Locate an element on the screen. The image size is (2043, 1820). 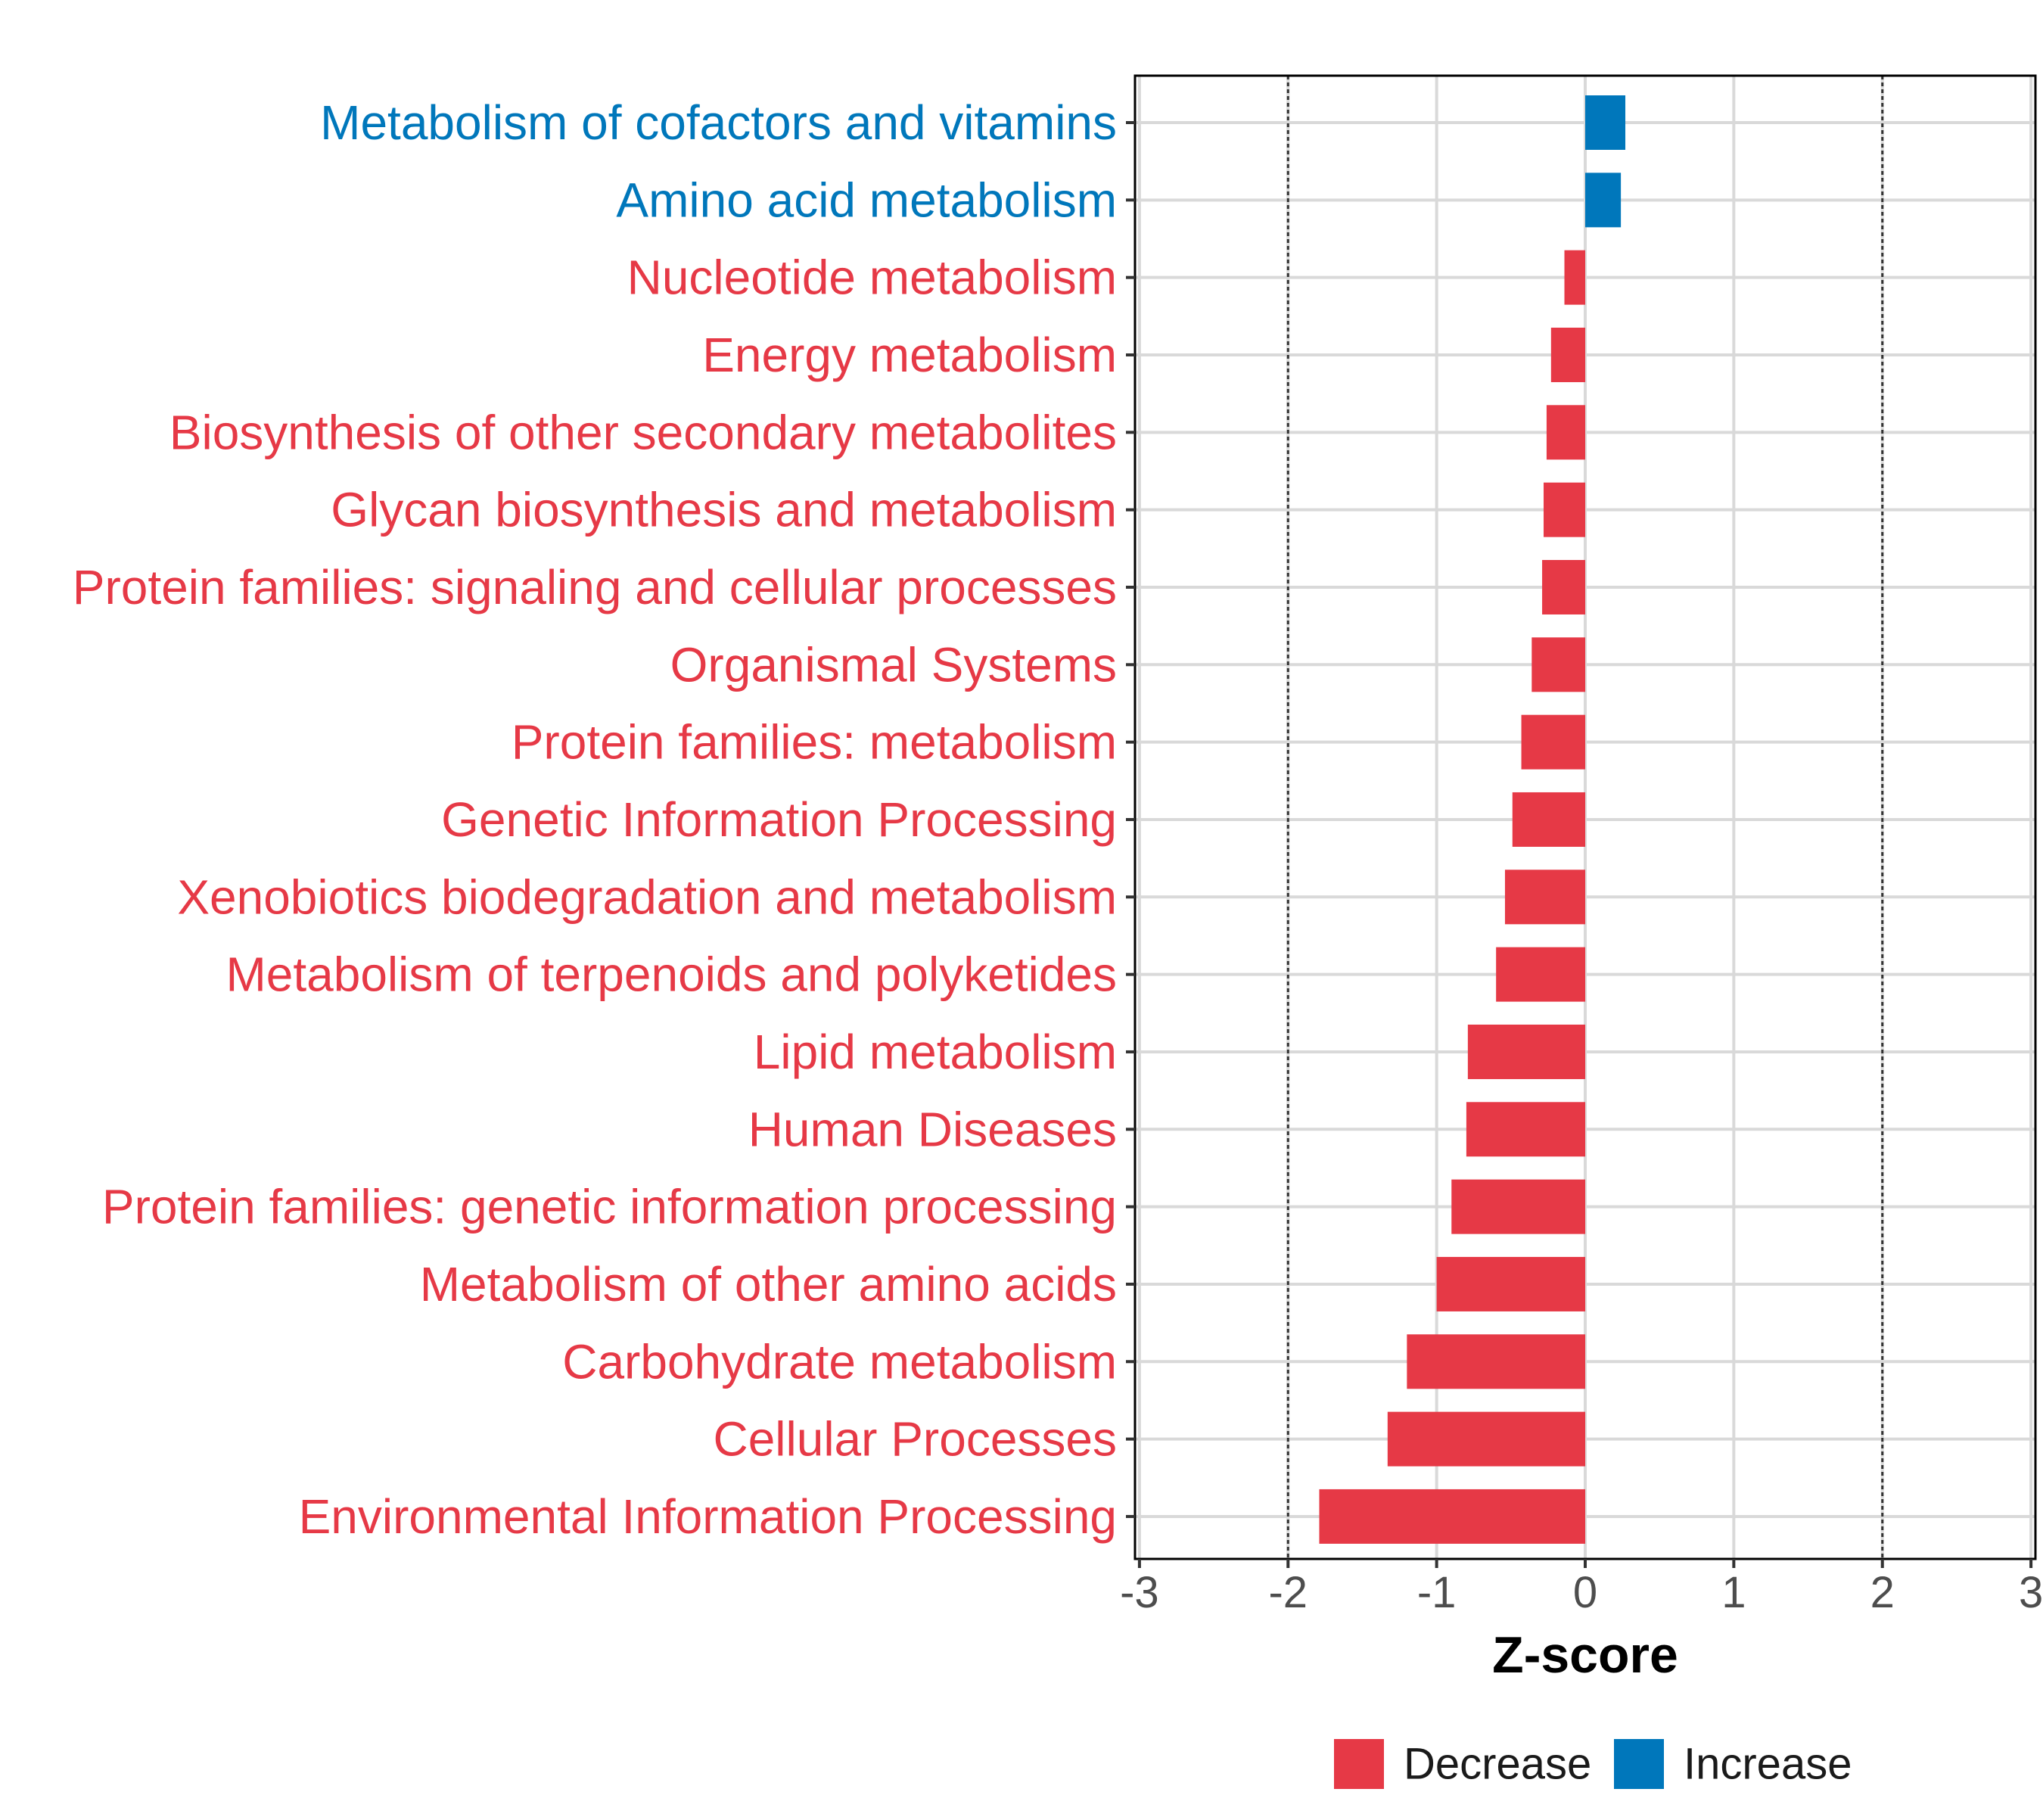
x-axis-ticks: -3 -2 -1 0 1 2 3 is located at coordinates (1582, 1588).